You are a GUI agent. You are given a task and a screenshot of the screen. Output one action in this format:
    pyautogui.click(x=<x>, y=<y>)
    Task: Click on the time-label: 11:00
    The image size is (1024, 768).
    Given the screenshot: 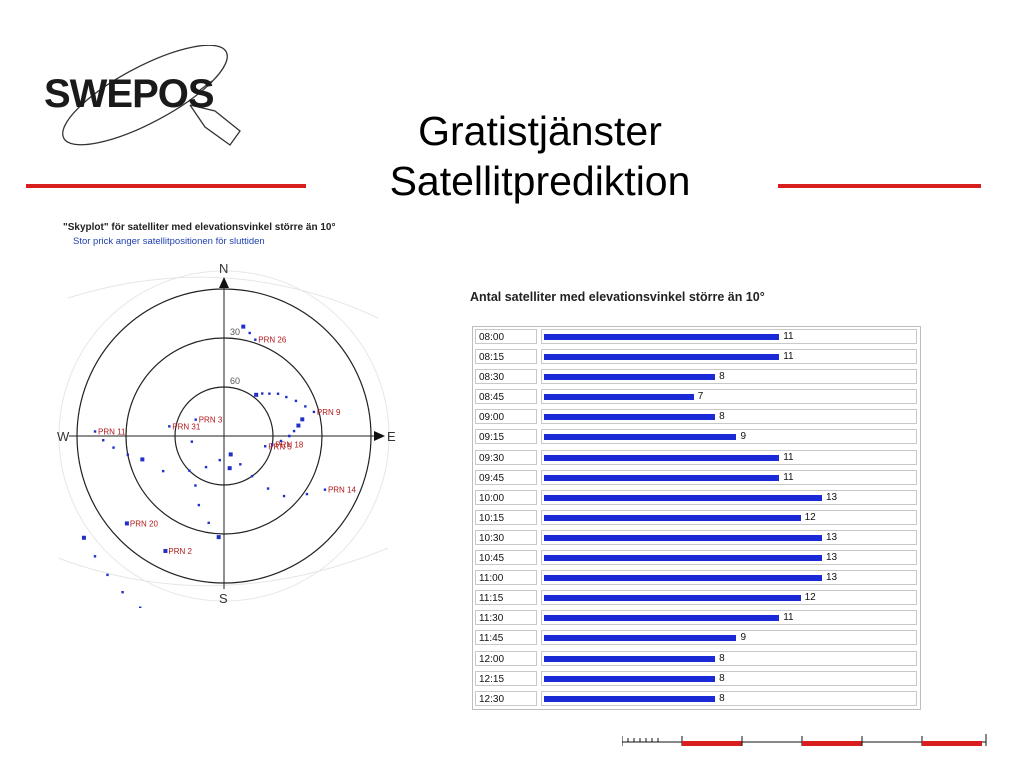 What is the action you would take?
    pyautogui.click(x=506, y=578)
    